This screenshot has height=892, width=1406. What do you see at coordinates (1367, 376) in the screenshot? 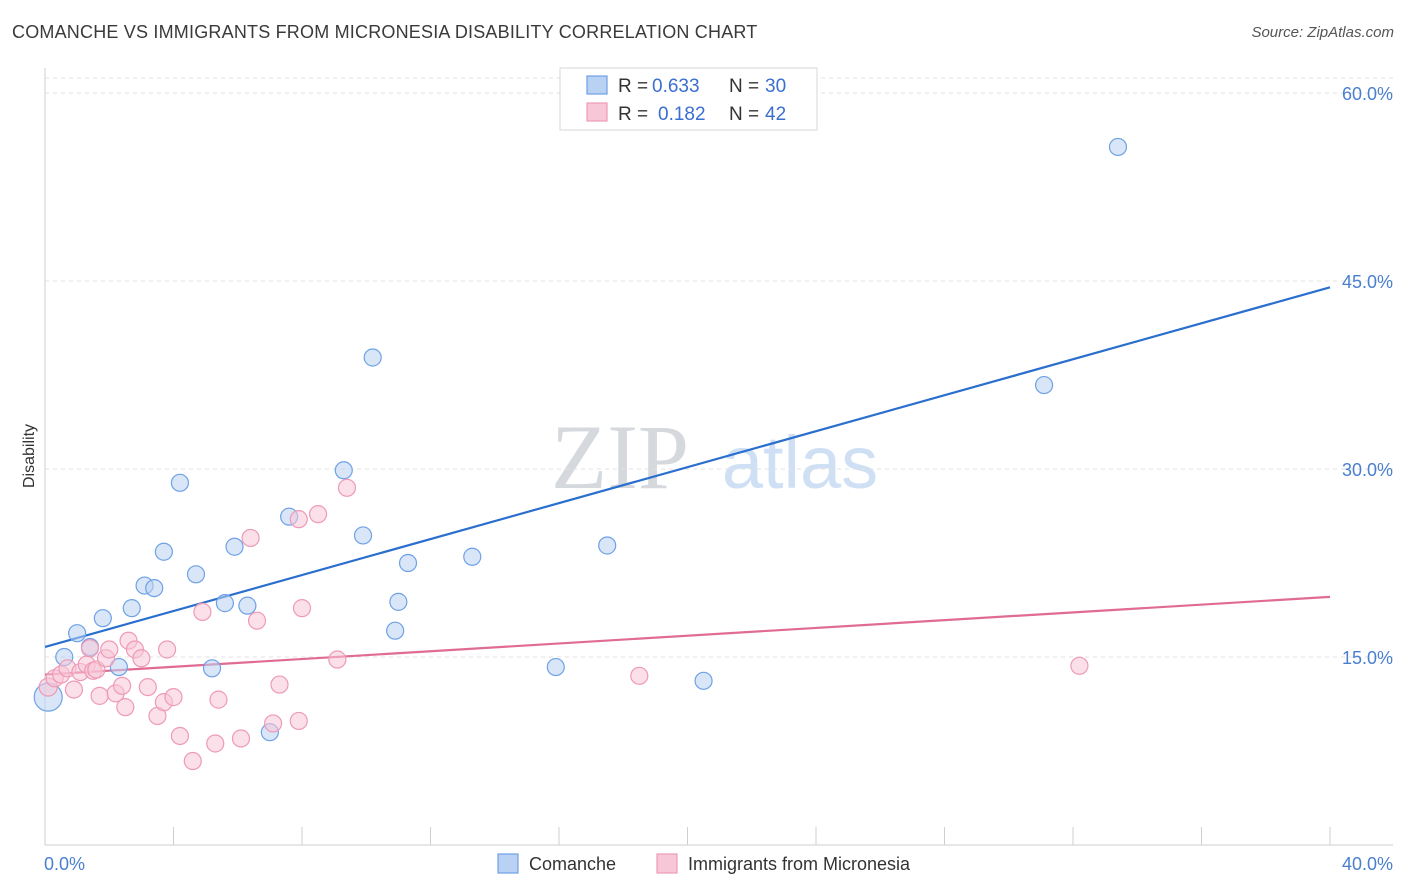
I see `y-tick-labels: 15.0% 30.0% 45.0% 60.0%` at bounding box center [1367, 376].